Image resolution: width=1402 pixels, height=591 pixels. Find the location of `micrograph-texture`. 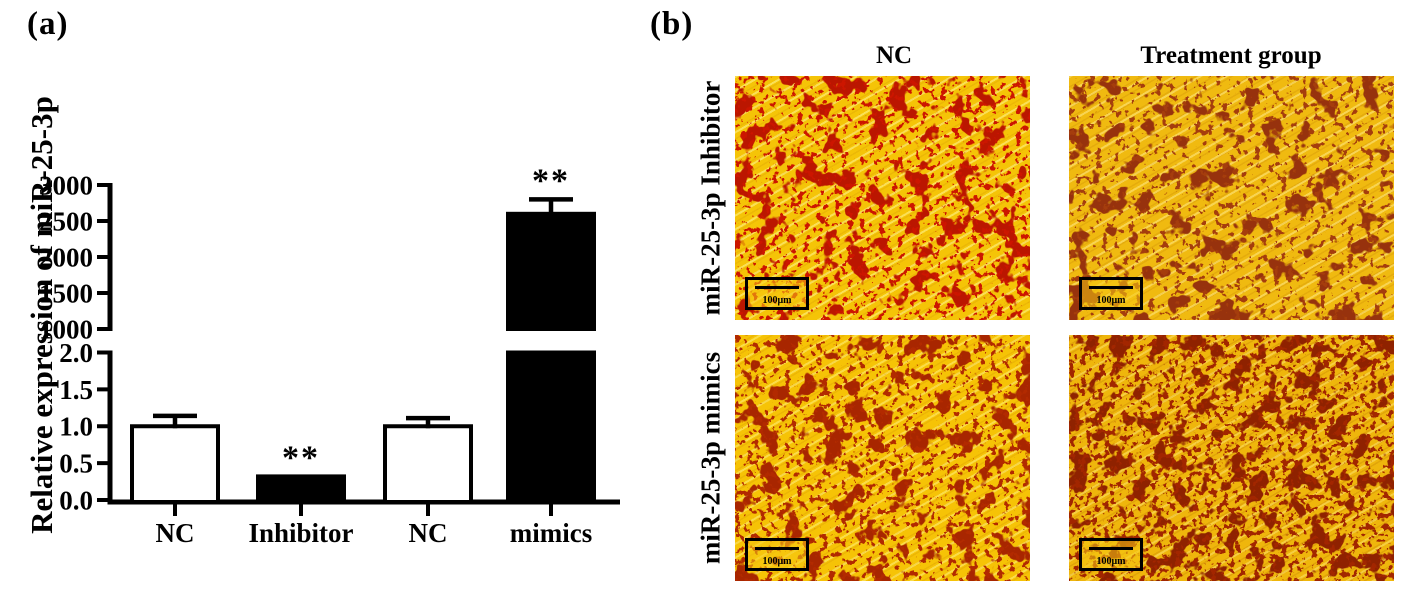

micrograph-texture is located at coordinates (882, 198).